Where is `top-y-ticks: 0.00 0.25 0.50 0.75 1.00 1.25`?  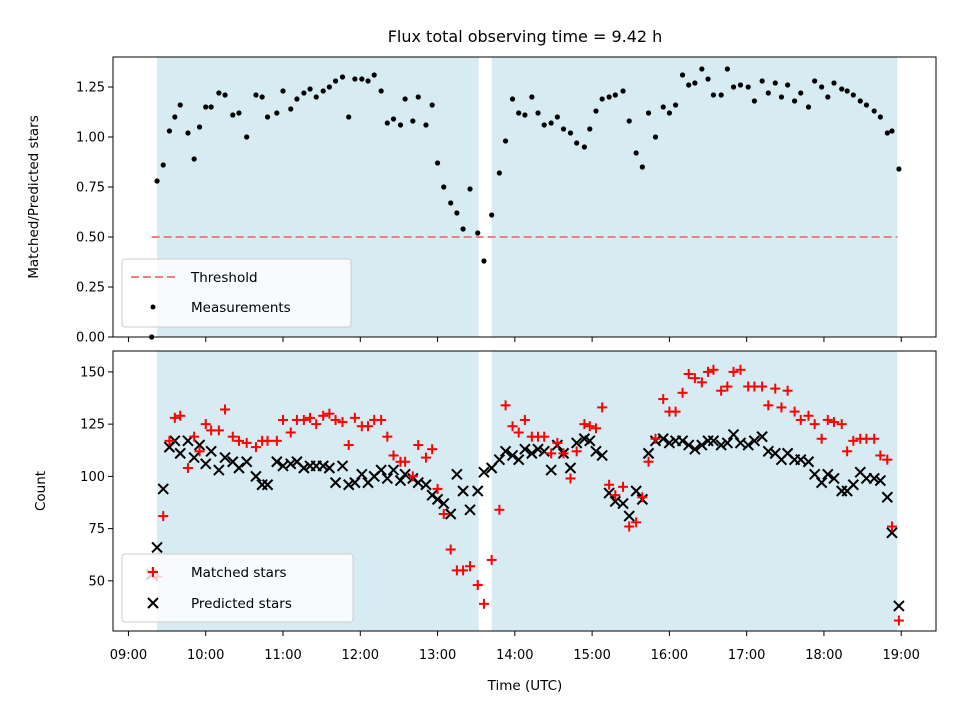
top-y-ticks: 0.00 0.25 0.50 0.75 1.00 1.25 is located at coordinates (94, 213).